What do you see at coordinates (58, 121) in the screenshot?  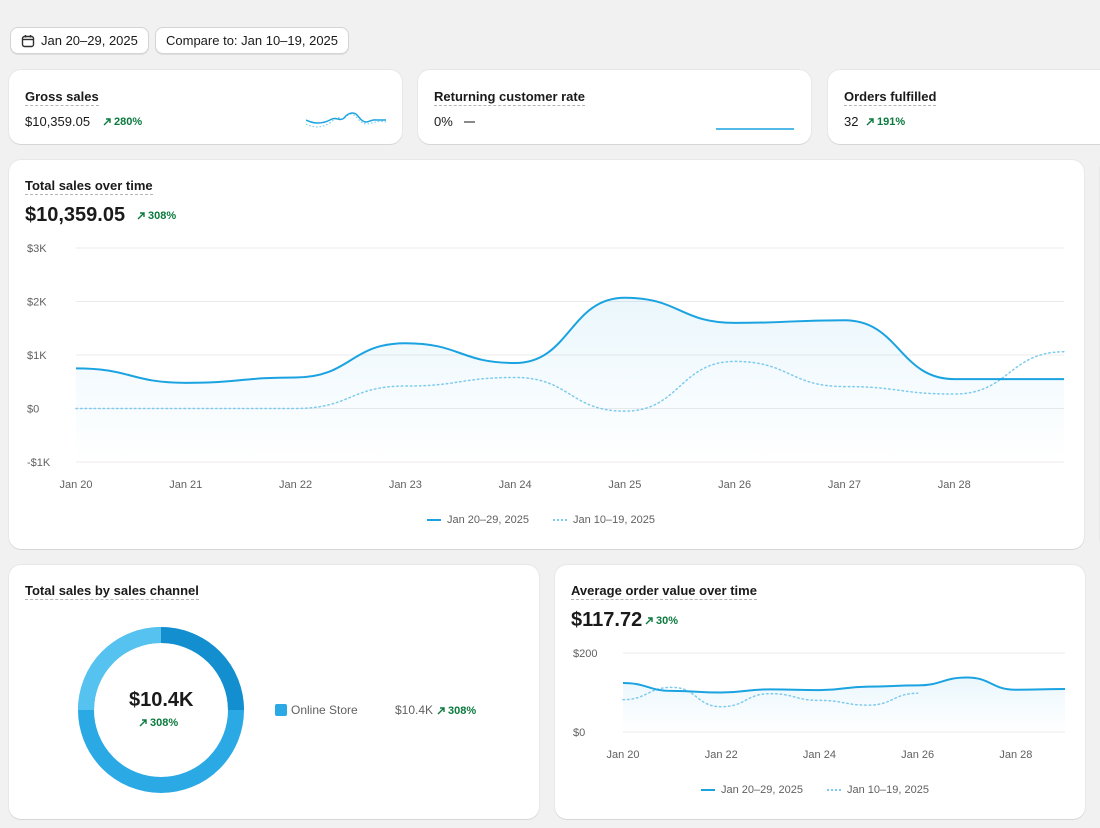 I see `gross-sales-value: $10,359.05` at bounding box center [58, 121].